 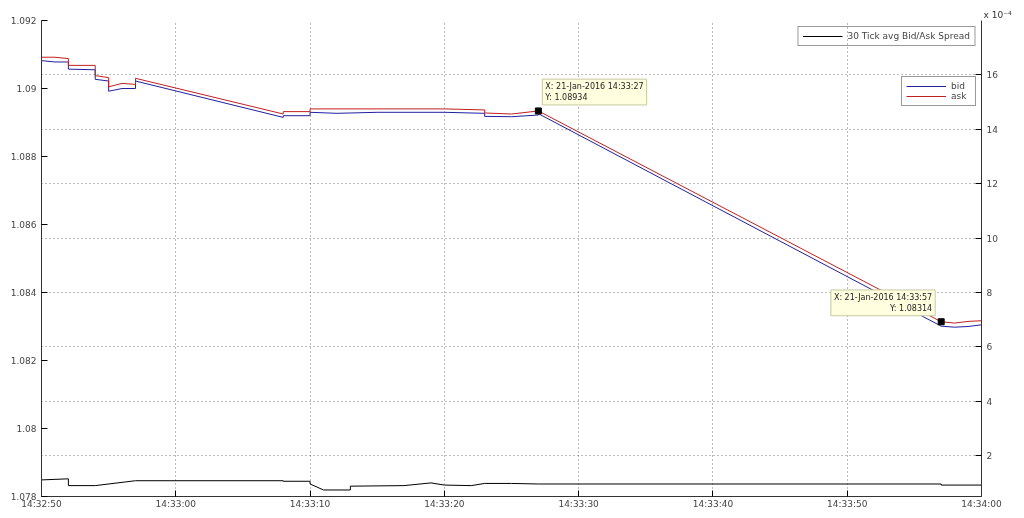 What do you see at coordinates (989, 347) in the screenshot?
I see `y2-tick-label: 6` at bounding box center [989, 347].